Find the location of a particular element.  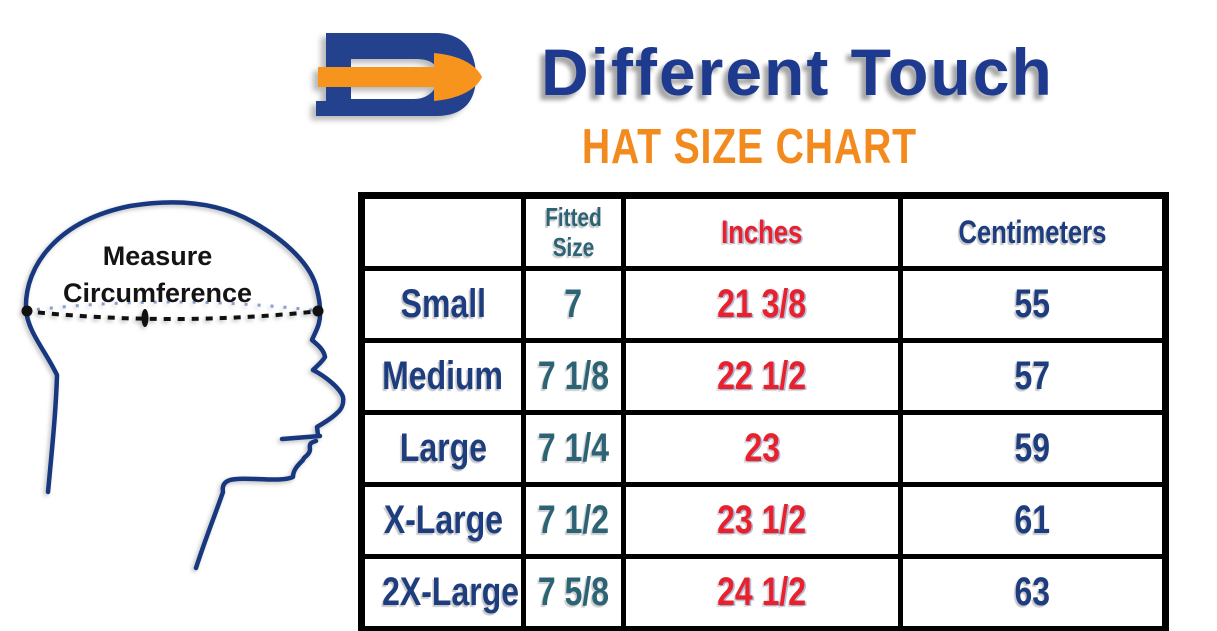

centimeters-cell: 59 is located at coordinates (1033, 448).